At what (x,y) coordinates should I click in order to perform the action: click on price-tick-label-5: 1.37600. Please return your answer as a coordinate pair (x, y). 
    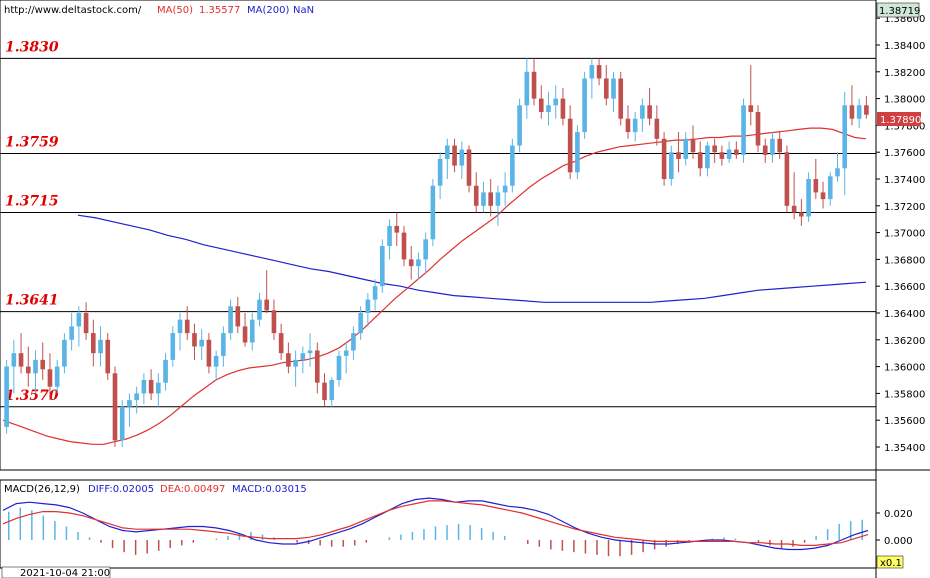
    Looking at the image, I should click on (904, 153).